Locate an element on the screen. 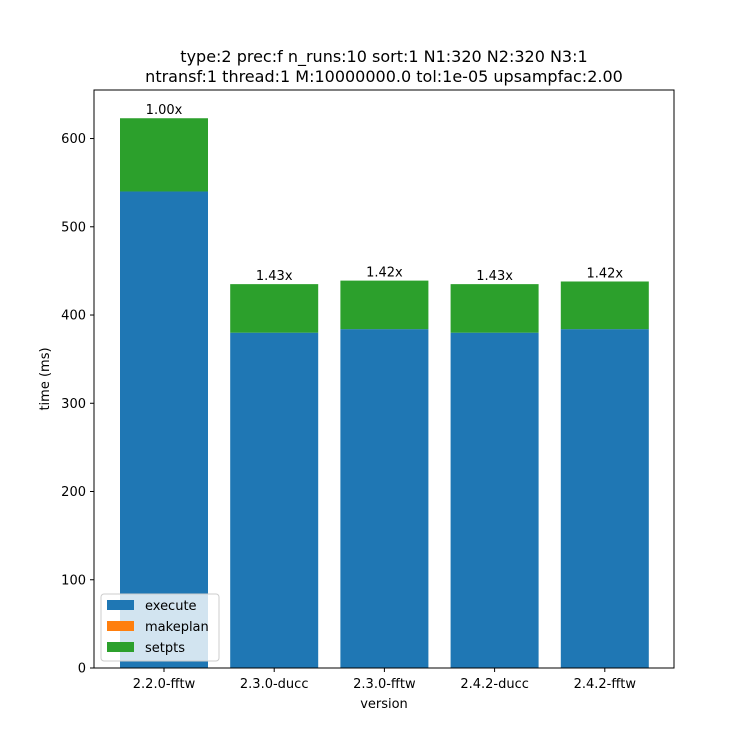 The height and width of the screenshot is (750, 750). y-tick-label: 400 is located at coordinates (73, 316).